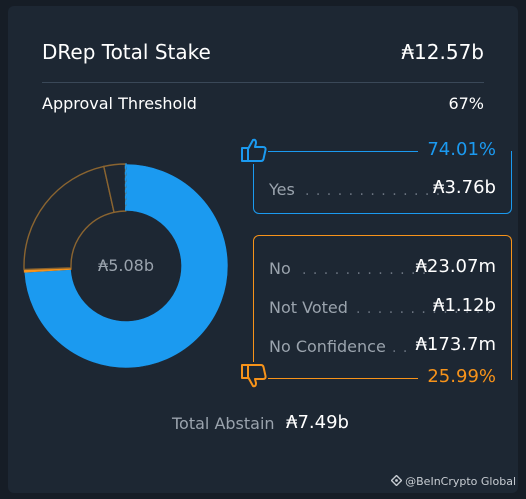 The image size is (526, 499). I want to click on watermark: @BeInCrypto Global, so click(453, 481).